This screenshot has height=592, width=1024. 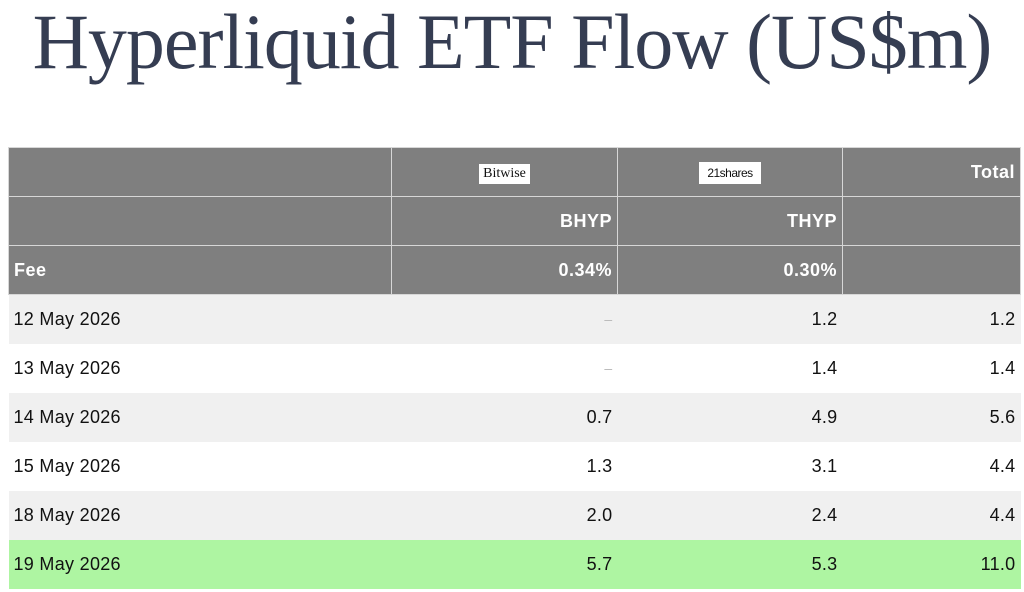 I want to click on total-flow-cell: 1.2, so click(x=931, y=319).